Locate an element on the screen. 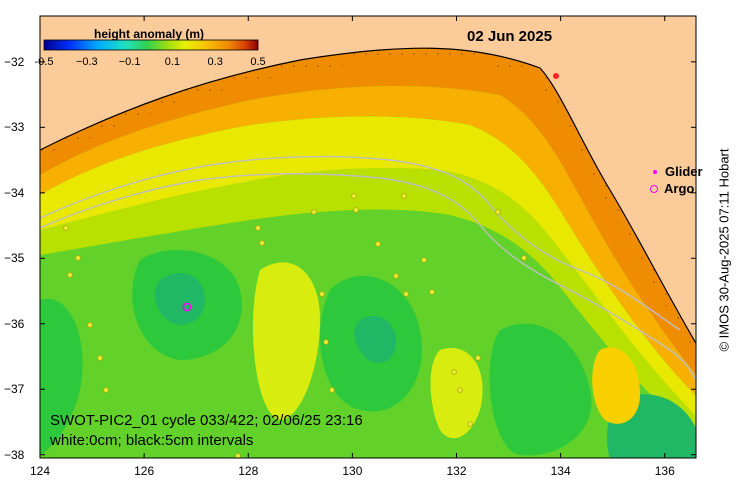 The width and height of the screenshot is (750, 496). x-tick-label: 134 is located at coordinates (560, 471).